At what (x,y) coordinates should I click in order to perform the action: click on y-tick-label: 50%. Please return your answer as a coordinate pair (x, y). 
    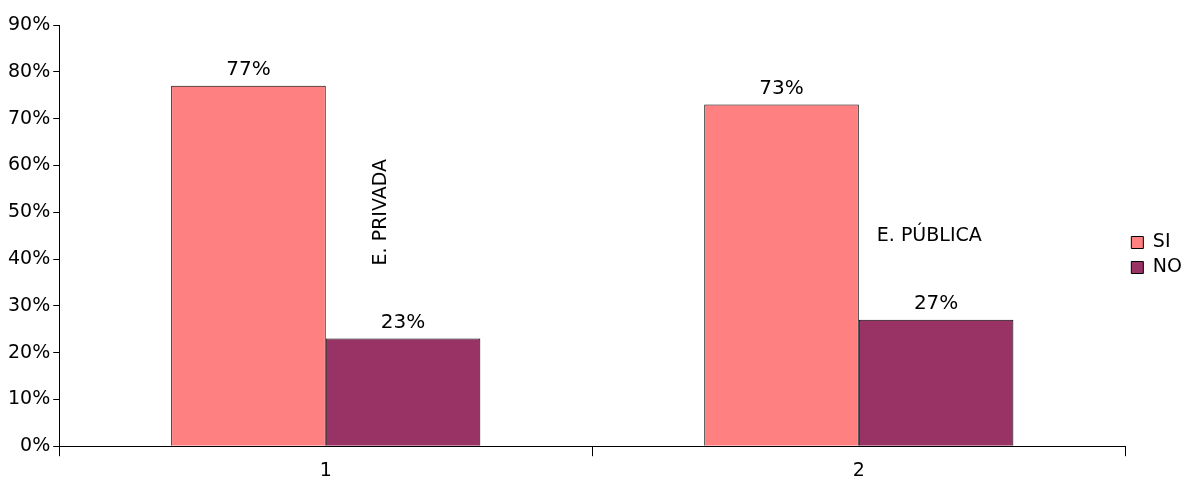
    Looking at the image, I should click on (29, 210).